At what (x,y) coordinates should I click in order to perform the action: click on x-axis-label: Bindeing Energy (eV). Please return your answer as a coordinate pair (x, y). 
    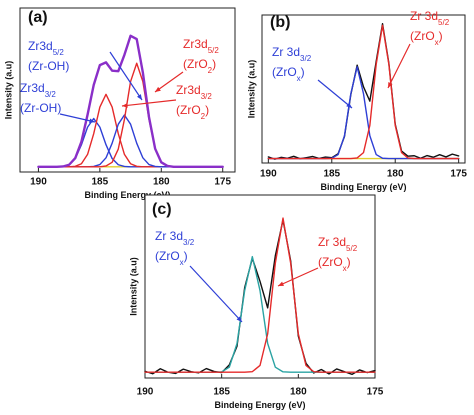
    Looking at the image, I should click on (259, 405).